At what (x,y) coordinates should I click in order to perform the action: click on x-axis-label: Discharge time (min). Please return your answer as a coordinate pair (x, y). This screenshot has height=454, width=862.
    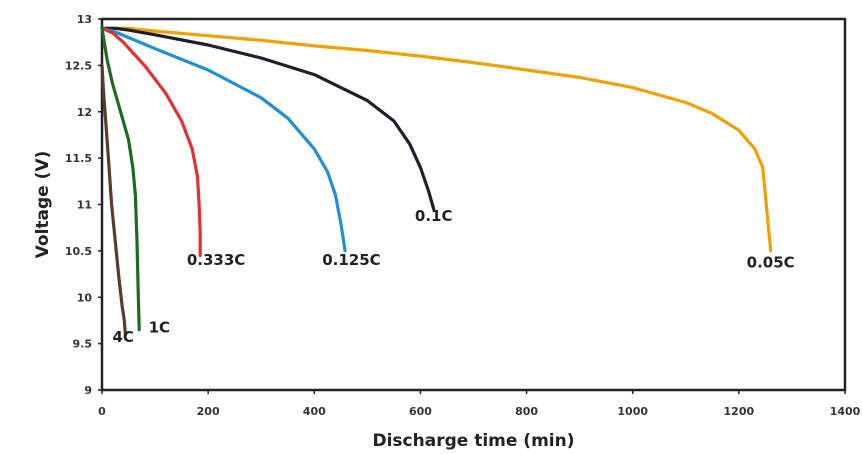
    Looking at the image, I should click on (473, 441).